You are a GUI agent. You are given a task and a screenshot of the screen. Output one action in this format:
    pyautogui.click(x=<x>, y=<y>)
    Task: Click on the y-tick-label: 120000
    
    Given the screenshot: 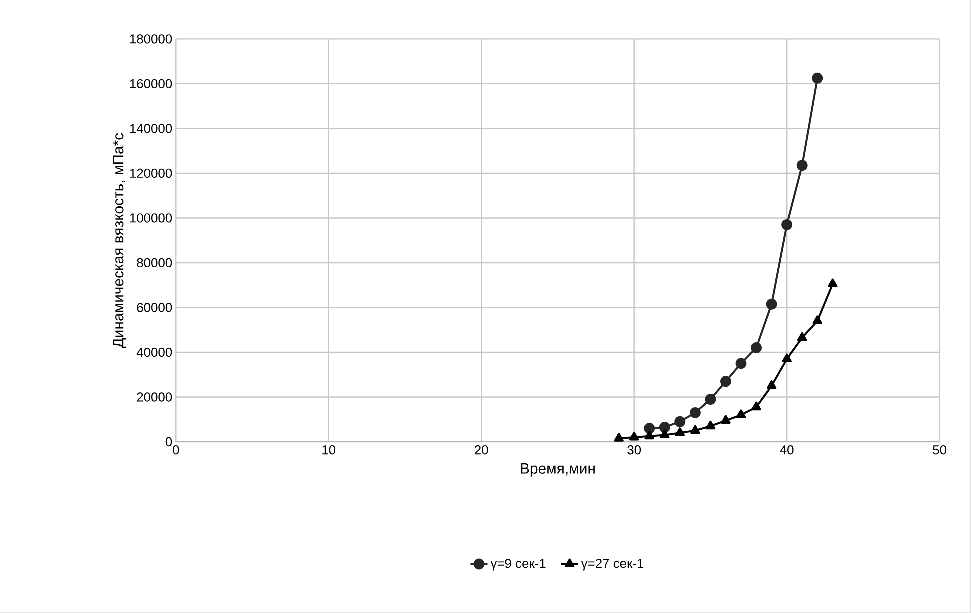 What is the action you would take?
    pyautogui.click(x=151, y=173)
    